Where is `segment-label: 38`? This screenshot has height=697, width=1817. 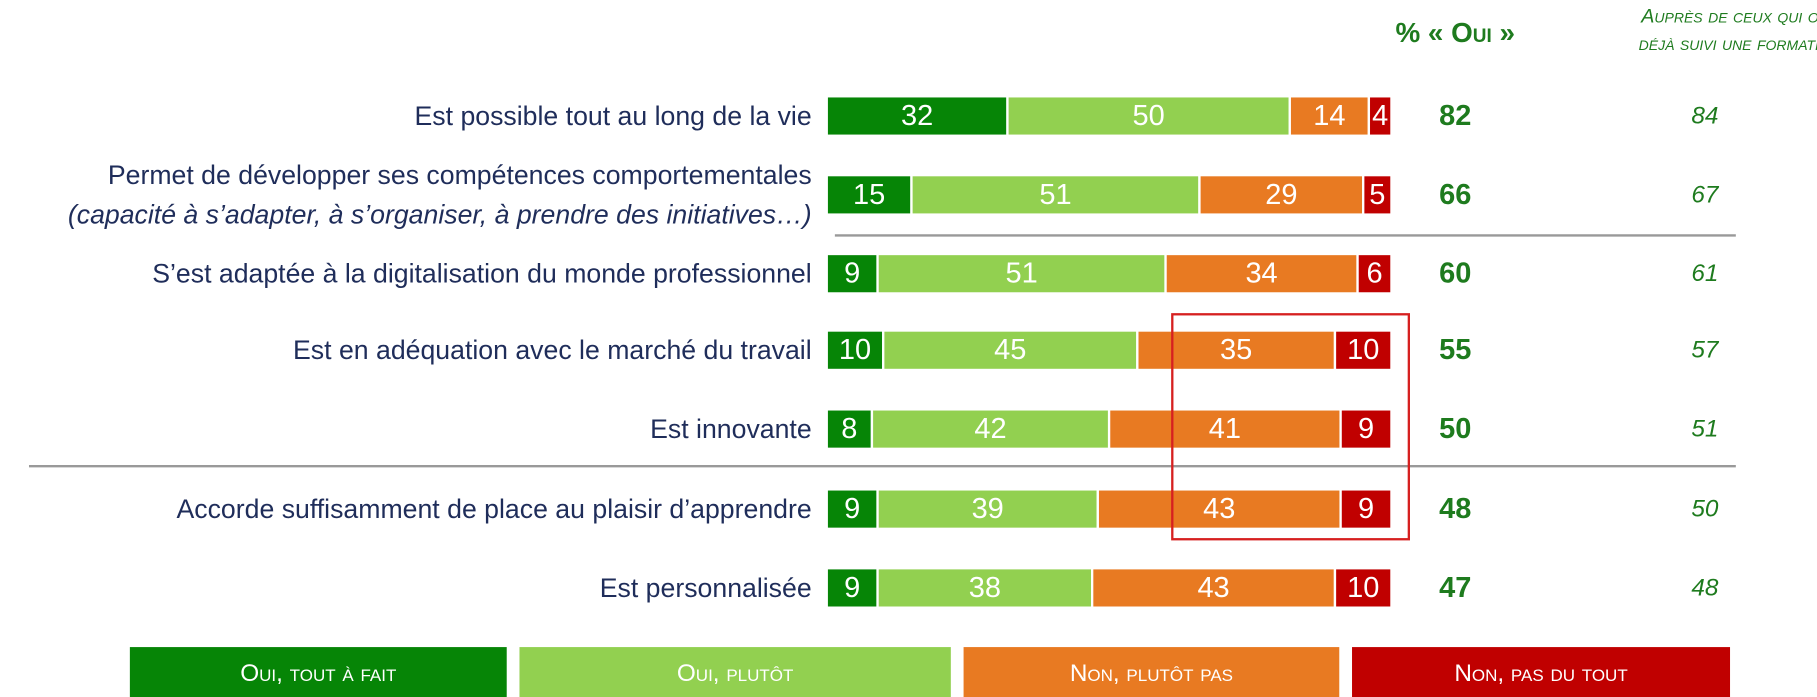 segment-label: 38 is located at coordinates (985, 588).